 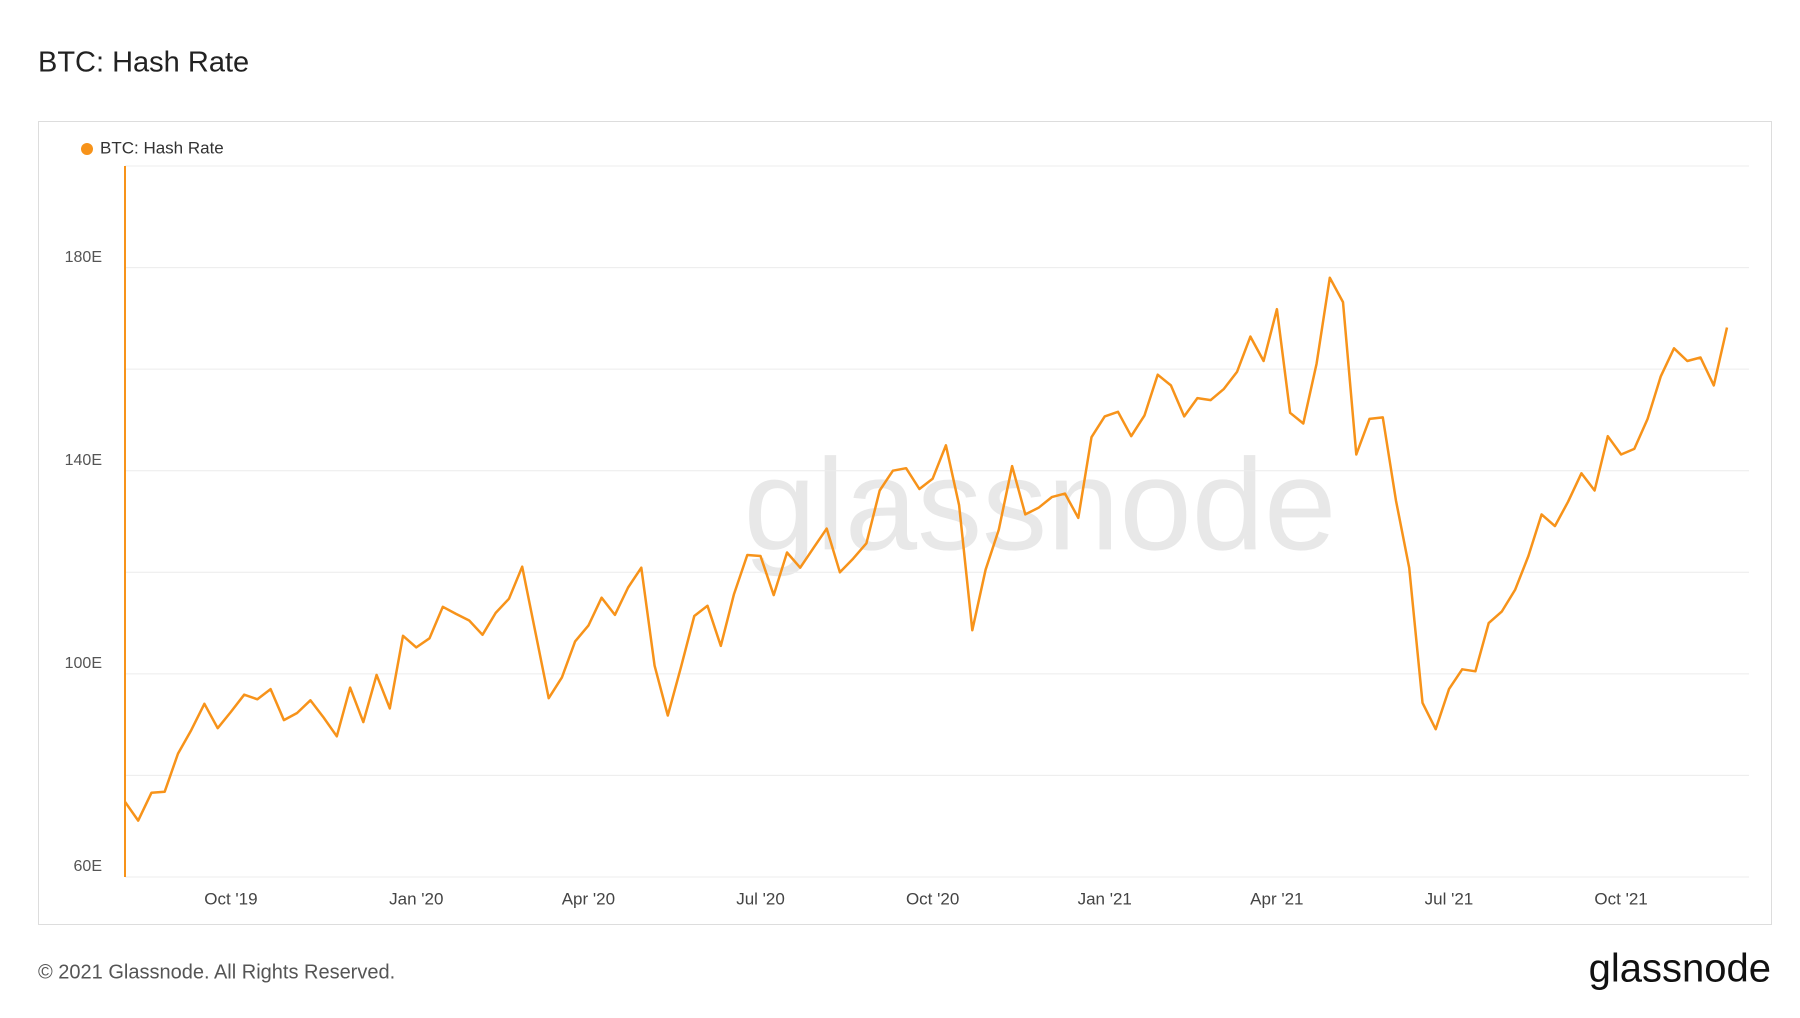 What do you see at coordinates (760, 898) in the screenshot?
I see `x-tick-label: Jul '20` at bounding box center [760, 898].